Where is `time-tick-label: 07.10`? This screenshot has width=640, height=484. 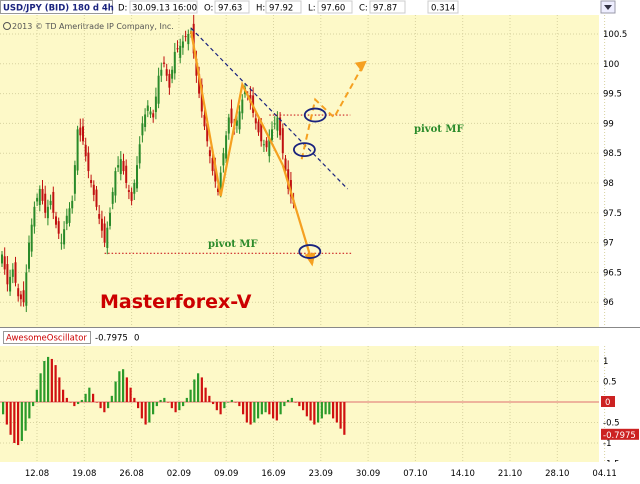
time-tick-label: 07.10 is located at coordinates (415, 474).